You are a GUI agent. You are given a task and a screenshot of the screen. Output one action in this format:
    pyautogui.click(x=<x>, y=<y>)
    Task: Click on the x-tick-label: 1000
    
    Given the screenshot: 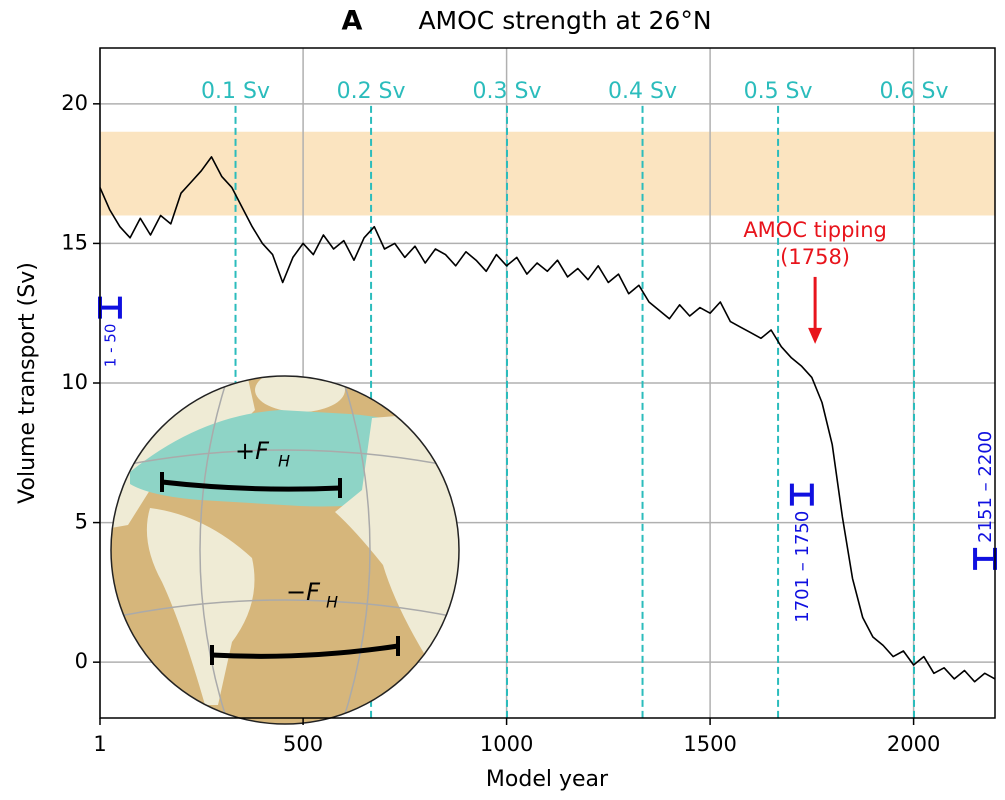 What is the action you would take?
    pyautogui.click(x=506, y=744)
    